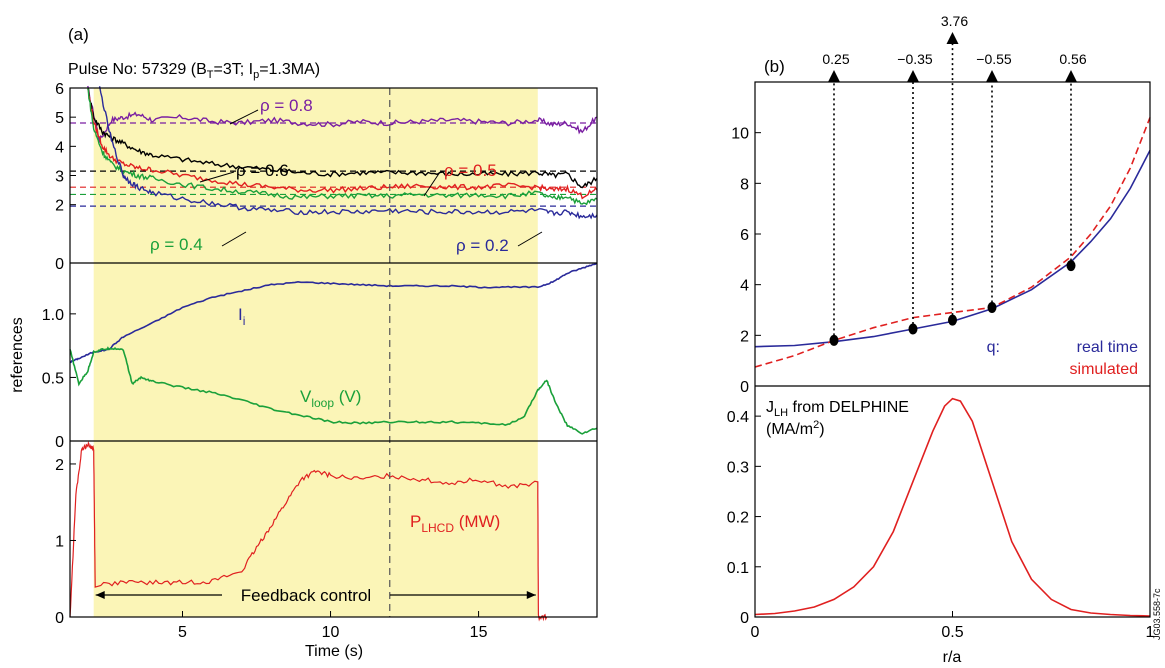  Describe the element at coordinates (837, 409) in the screenshot. I see `jlh-title: JLH from DELPHINE` at that location.